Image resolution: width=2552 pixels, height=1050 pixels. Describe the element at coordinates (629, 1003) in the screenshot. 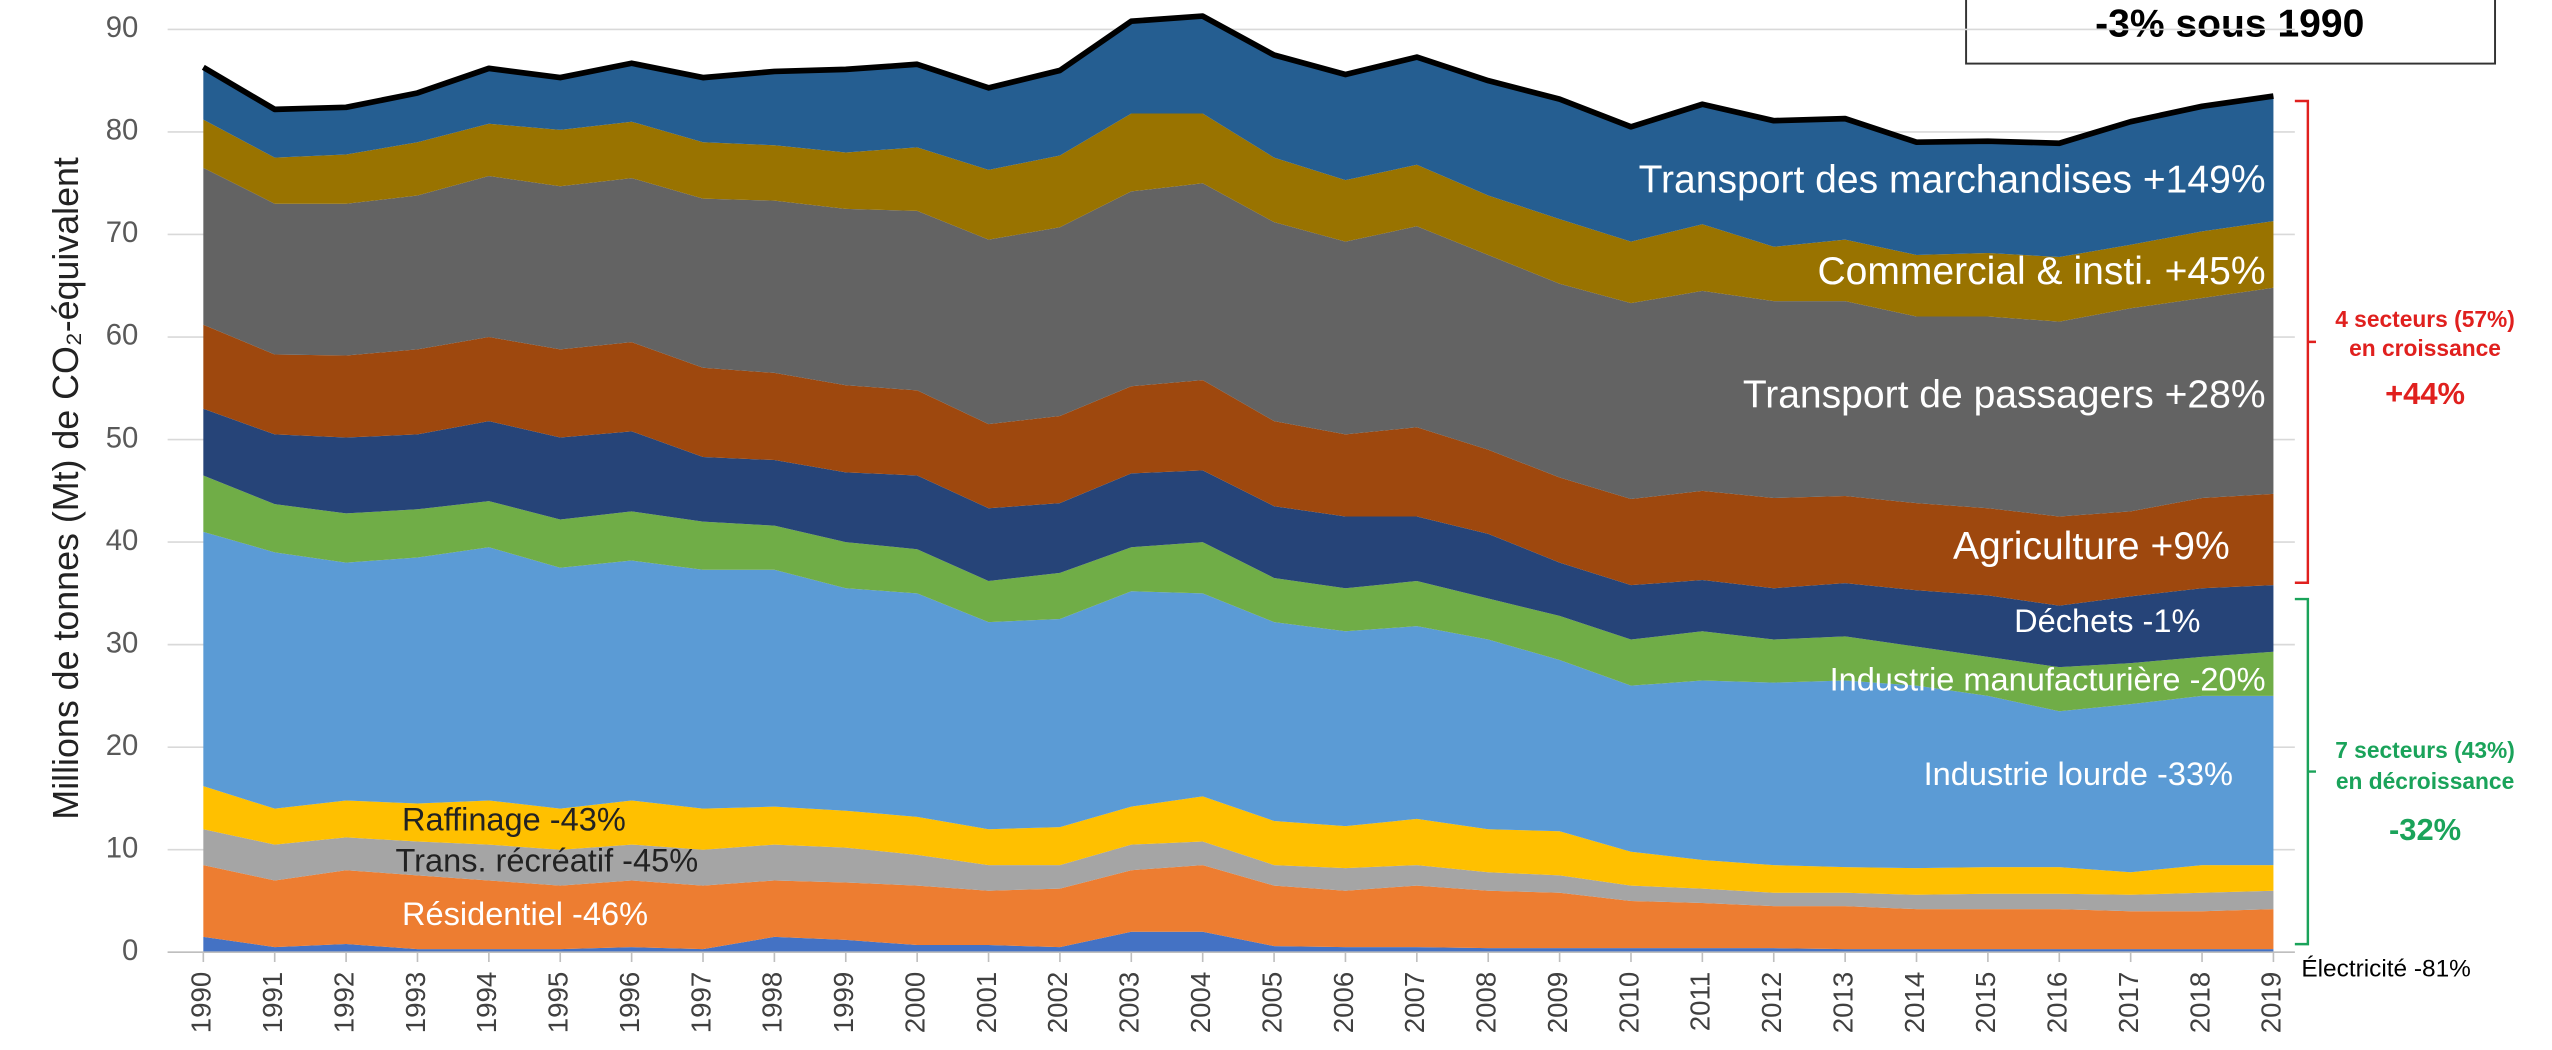

I see `x-tick-label: 1996` at that location.